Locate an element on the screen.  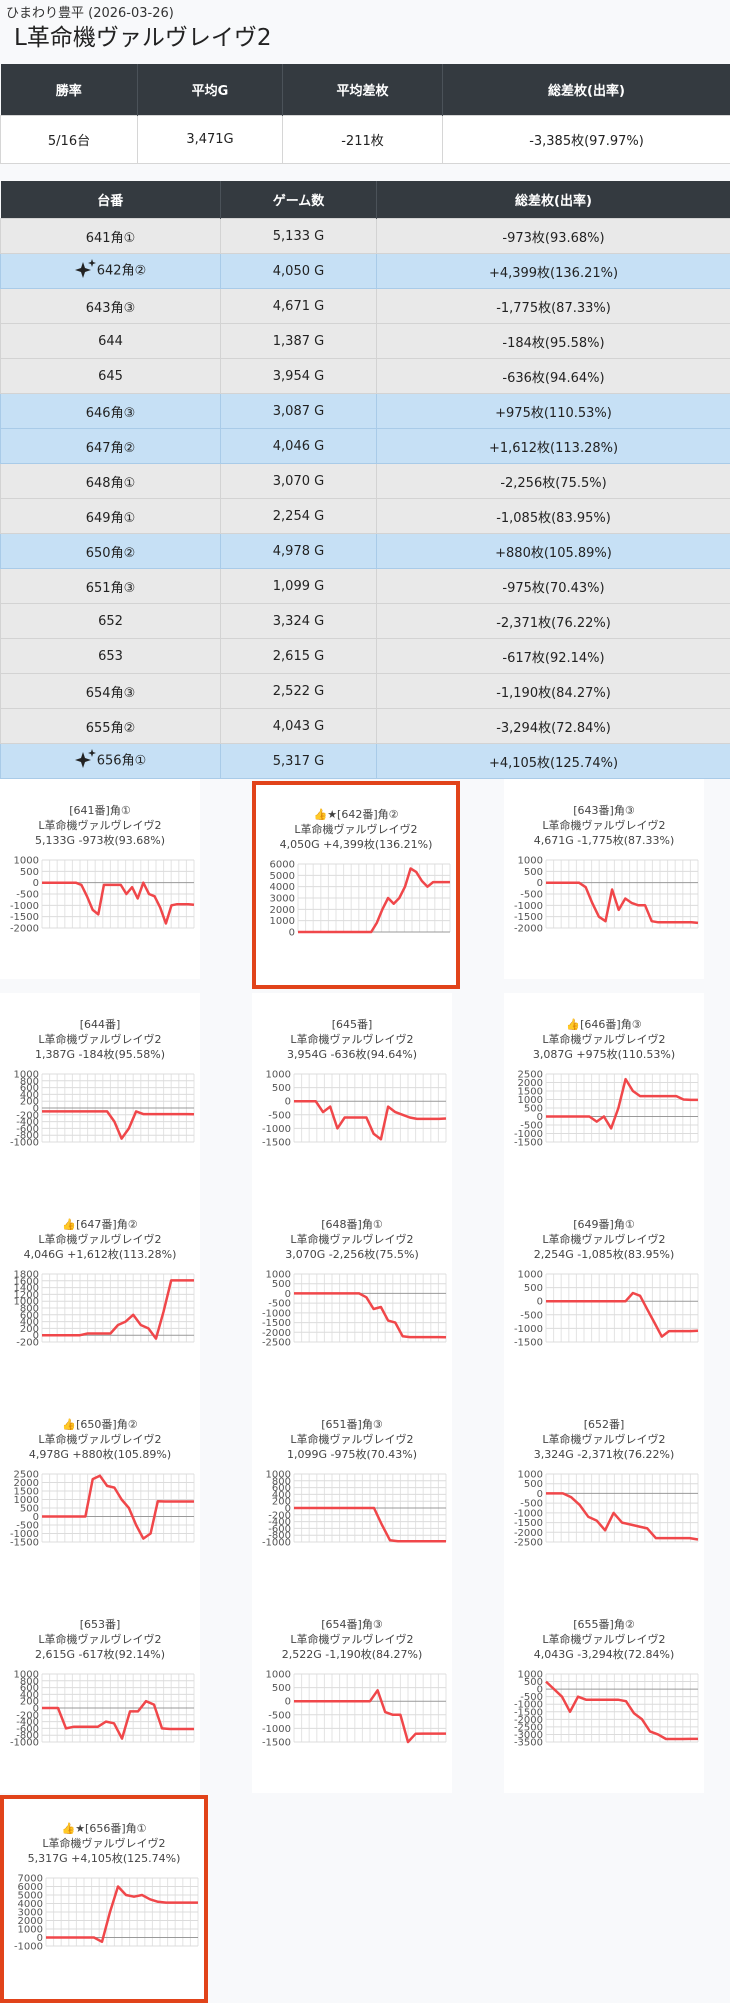
y-tick-label: -2500 is located at coordinates (528, 1543).